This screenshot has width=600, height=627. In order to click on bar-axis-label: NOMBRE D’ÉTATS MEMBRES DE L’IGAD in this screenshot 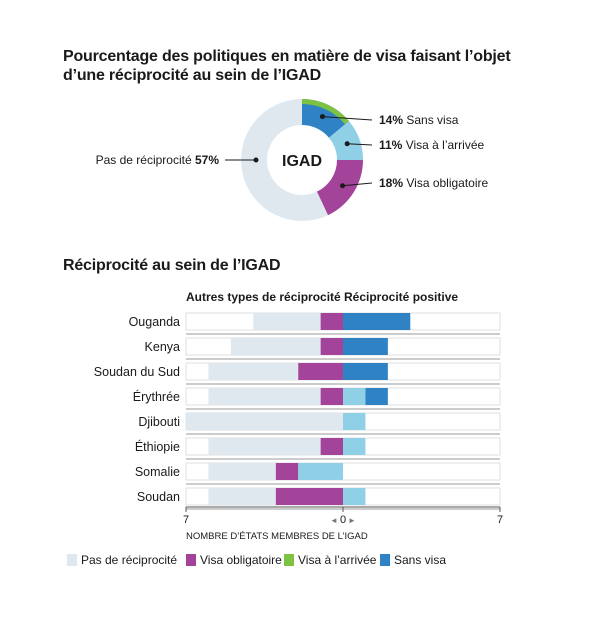, I will do `click(277, 536)`.